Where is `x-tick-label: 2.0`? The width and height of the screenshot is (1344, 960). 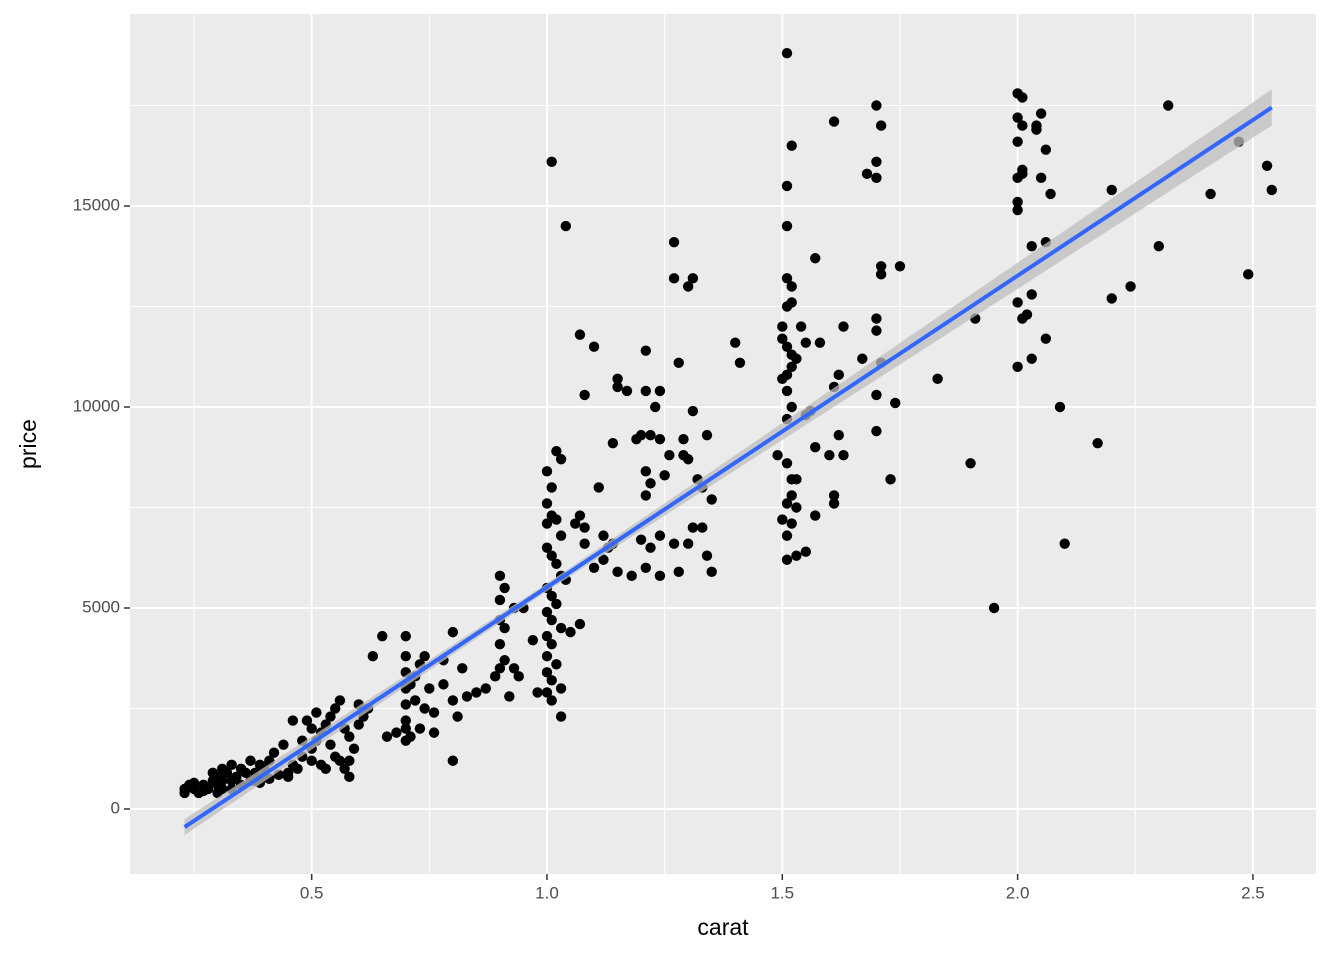
x-tick-label: 2.0 is located at coordinates (1018, 892).